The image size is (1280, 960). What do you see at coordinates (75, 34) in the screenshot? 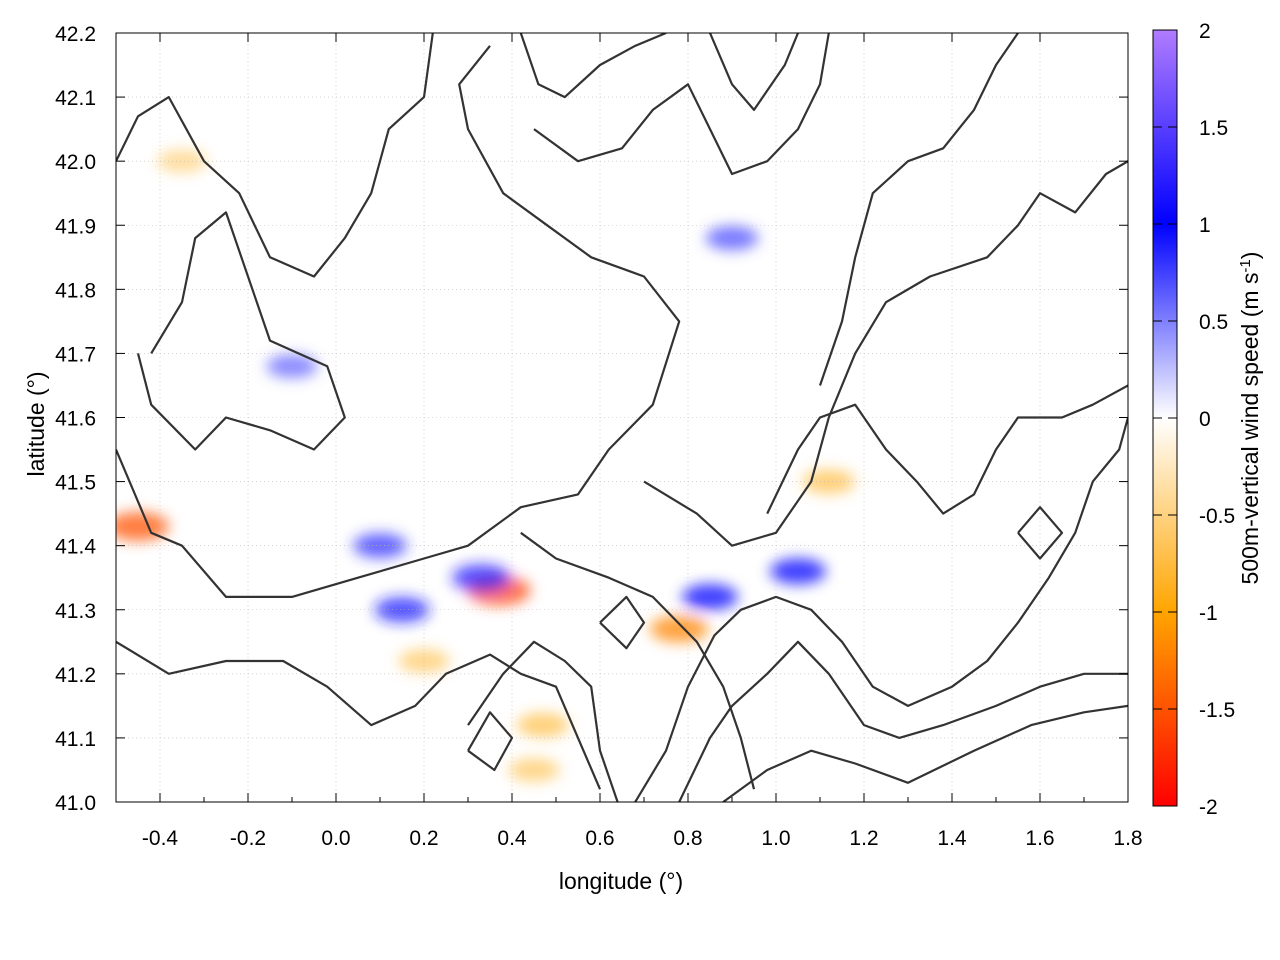
I see `y-tick-label: 42.2` at bounding box center [75, 34].